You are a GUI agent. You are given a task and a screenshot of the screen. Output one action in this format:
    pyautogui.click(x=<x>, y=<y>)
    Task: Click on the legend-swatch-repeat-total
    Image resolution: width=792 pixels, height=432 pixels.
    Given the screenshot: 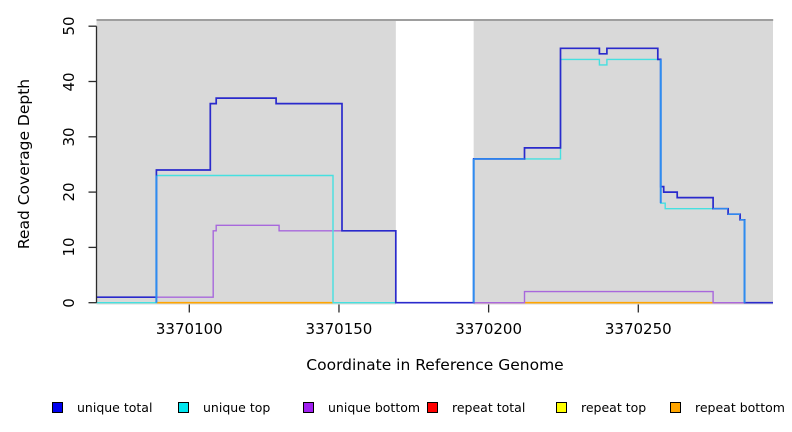 What is the action you would take?
    pyautogui.click(x=432, y=407)
    